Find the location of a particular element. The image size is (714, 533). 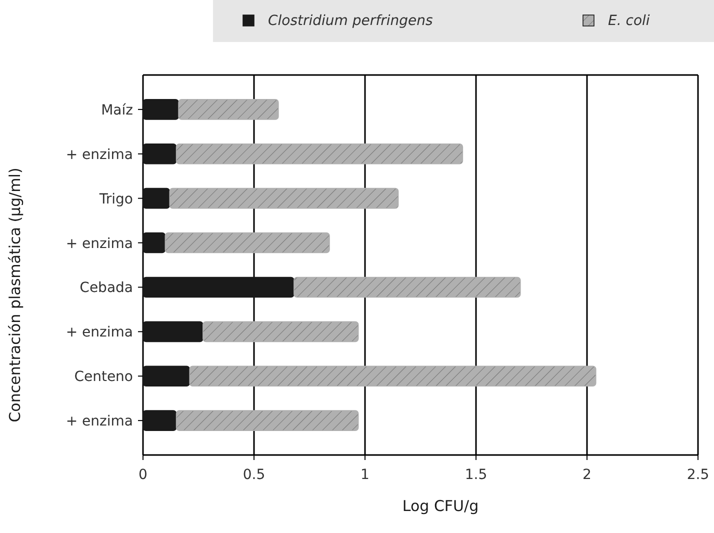

y-tick-label: Trigo is located at coordinates (115, 199).